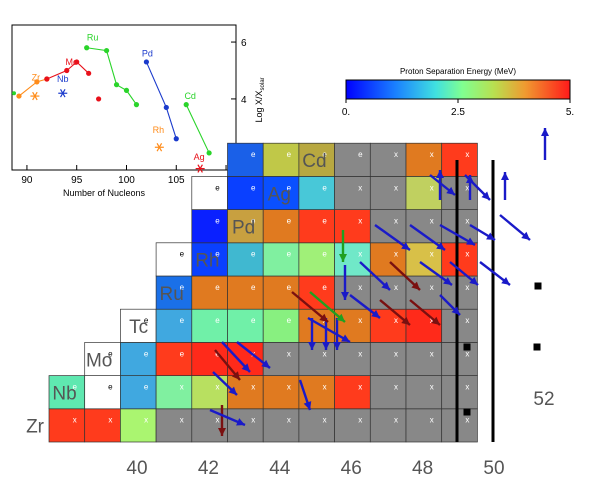 The width and height of the screenshot is (598, 480). Describe the element at coordinates (197, 129) in the screenshot. I see `series-line` at that location.